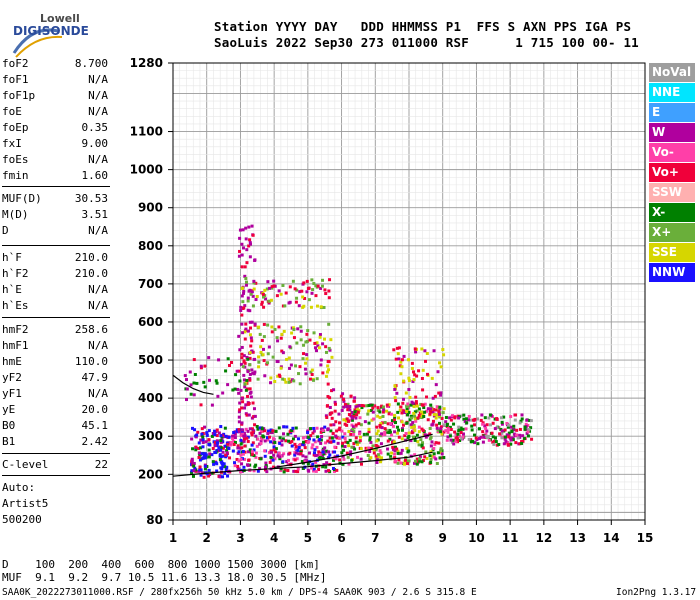  Describe the element at coordinates (12, 257) in the screenshot. I see `param-name: h`F` at that location.